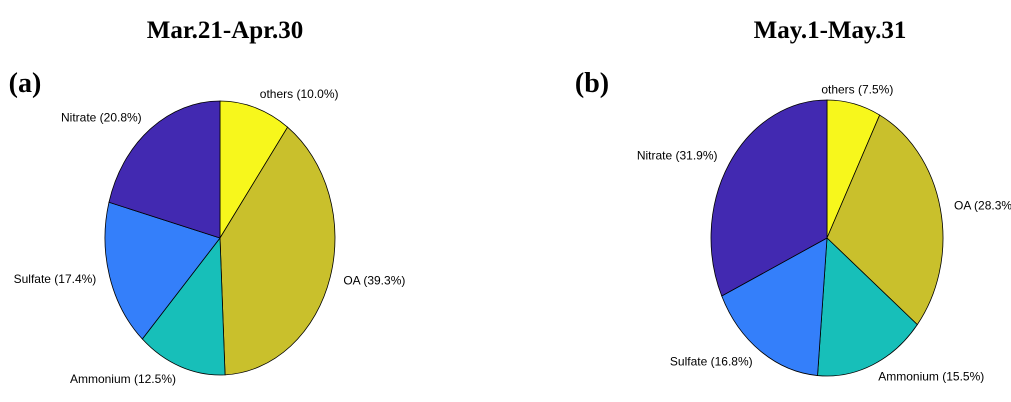 Image resolution: width=1011 pixels, height=402 pixels. I want to click on slice-label: others (10.0%), so click(299, 94).